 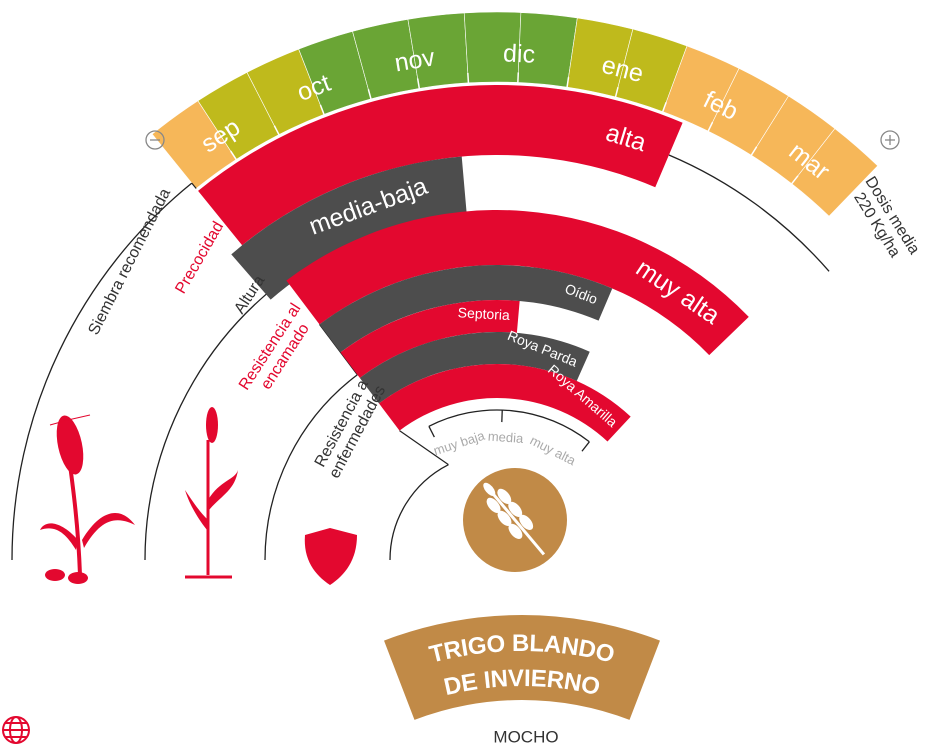 I want to click on scale-arc, so click(x=509, y=426).